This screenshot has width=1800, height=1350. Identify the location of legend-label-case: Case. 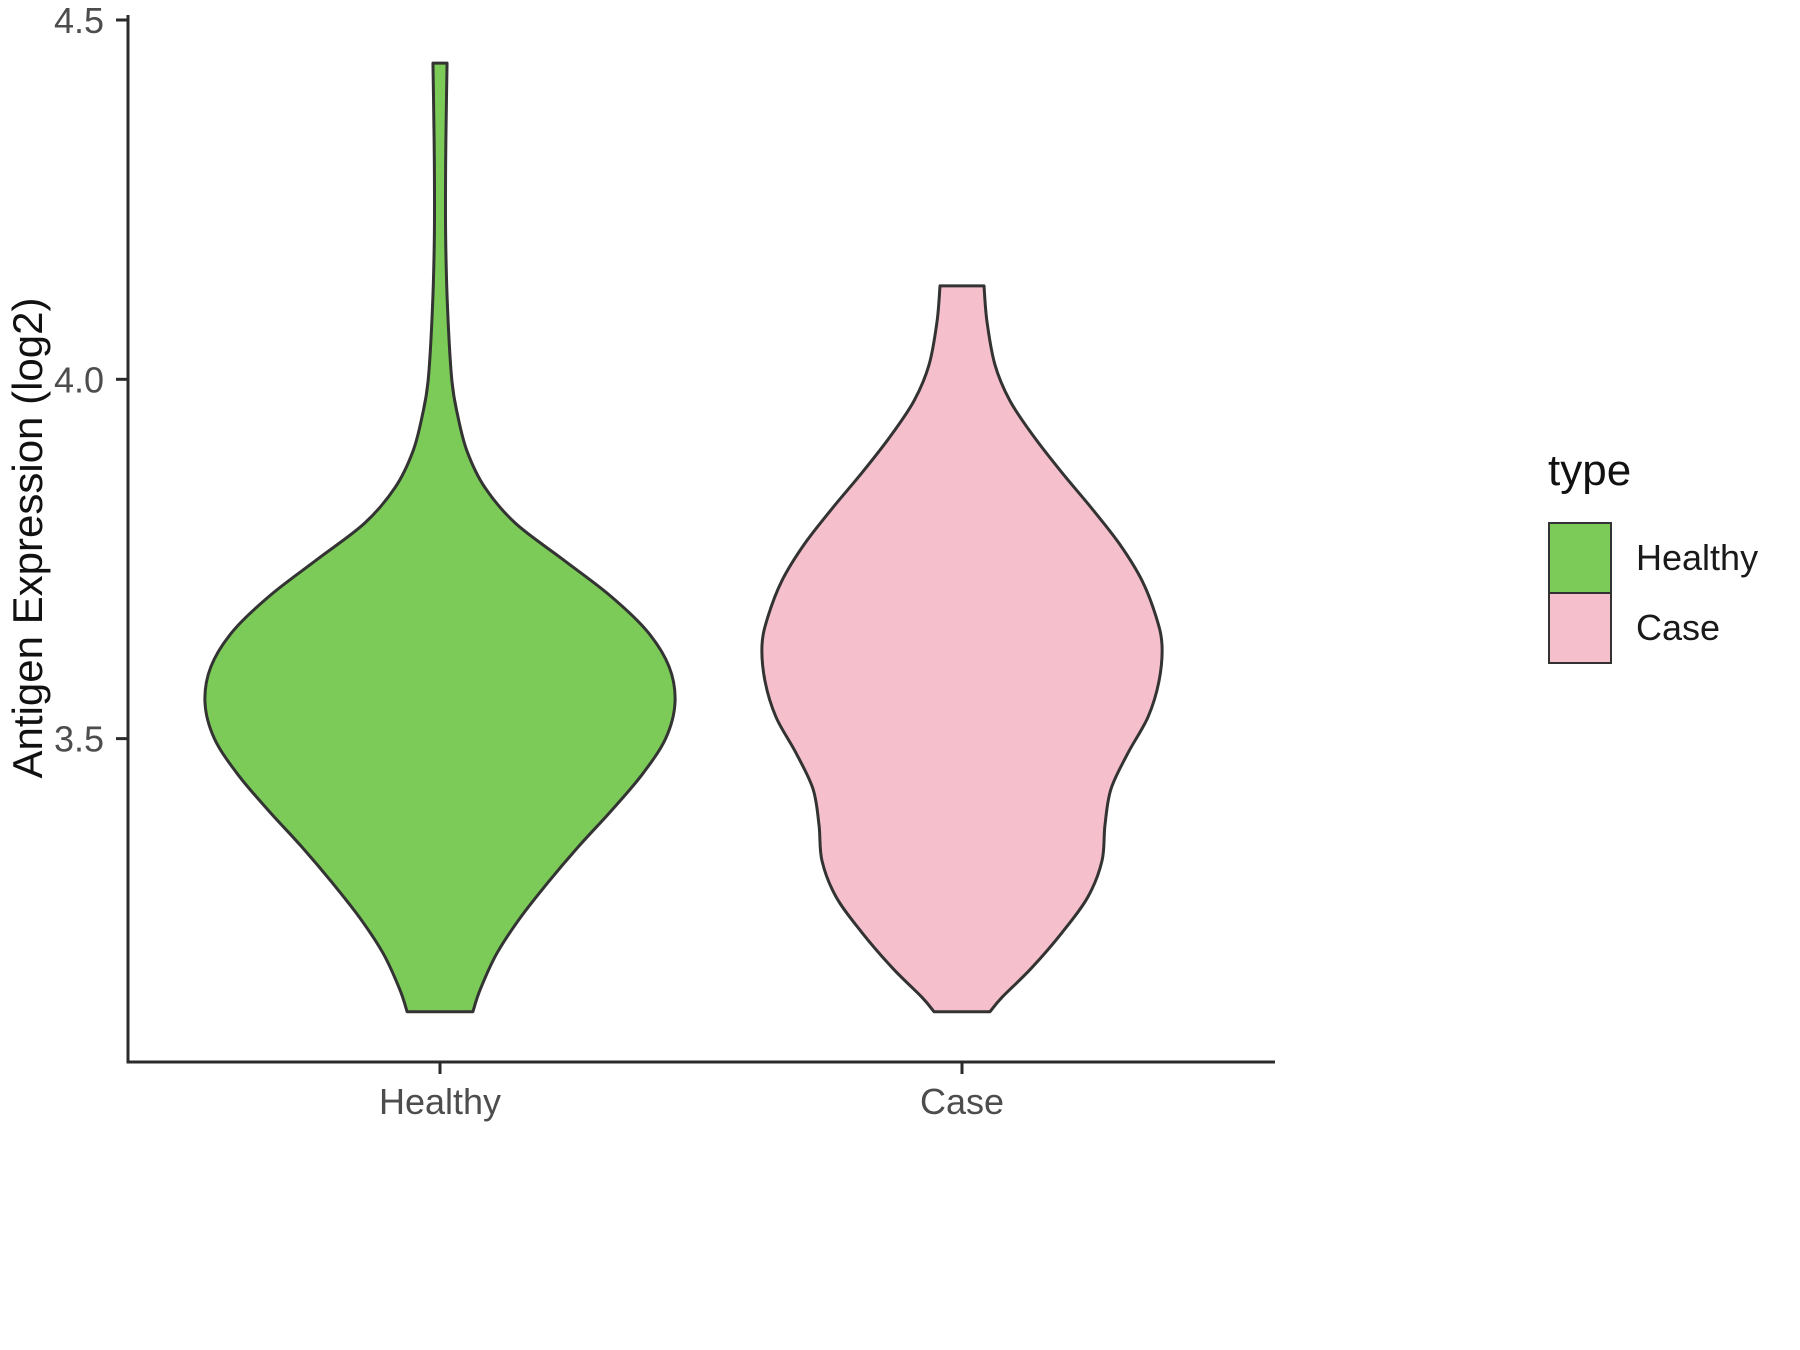
(1678, 627).